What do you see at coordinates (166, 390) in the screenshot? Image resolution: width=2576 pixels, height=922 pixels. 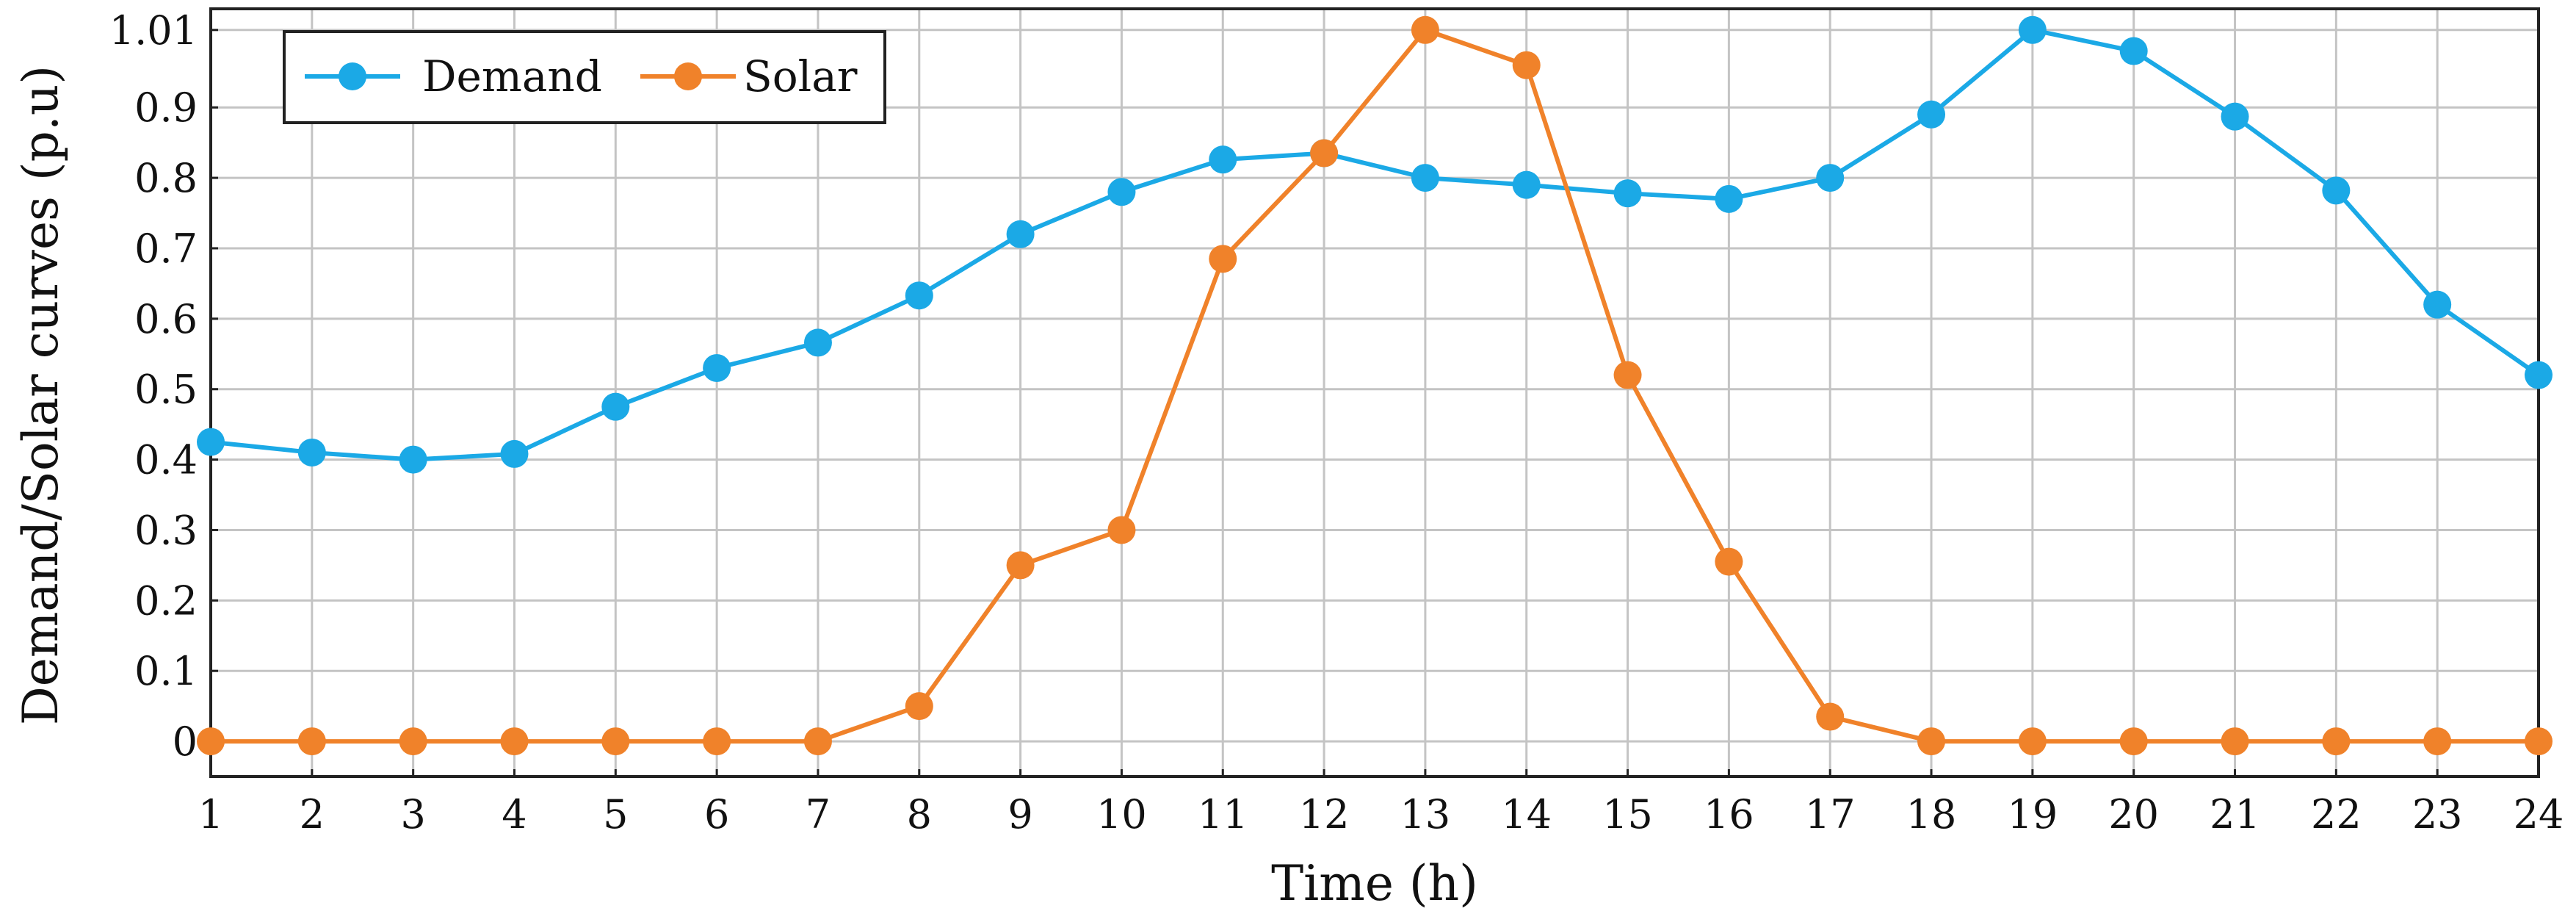 I see `y-tick-label: 0.5` at bounding box center [166, 390].